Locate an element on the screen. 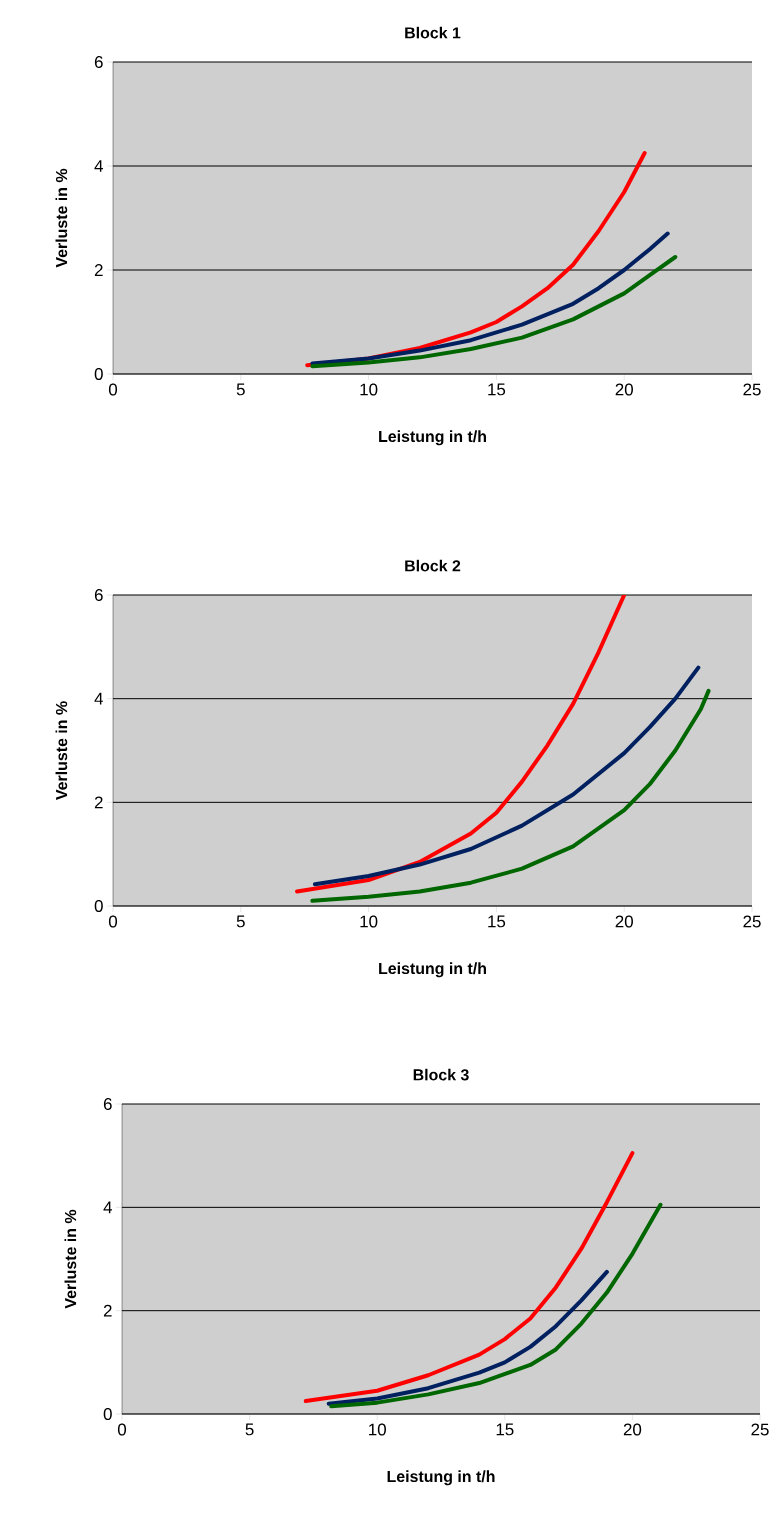  chart-title: Block 2 is located at coordinates (433, 565).